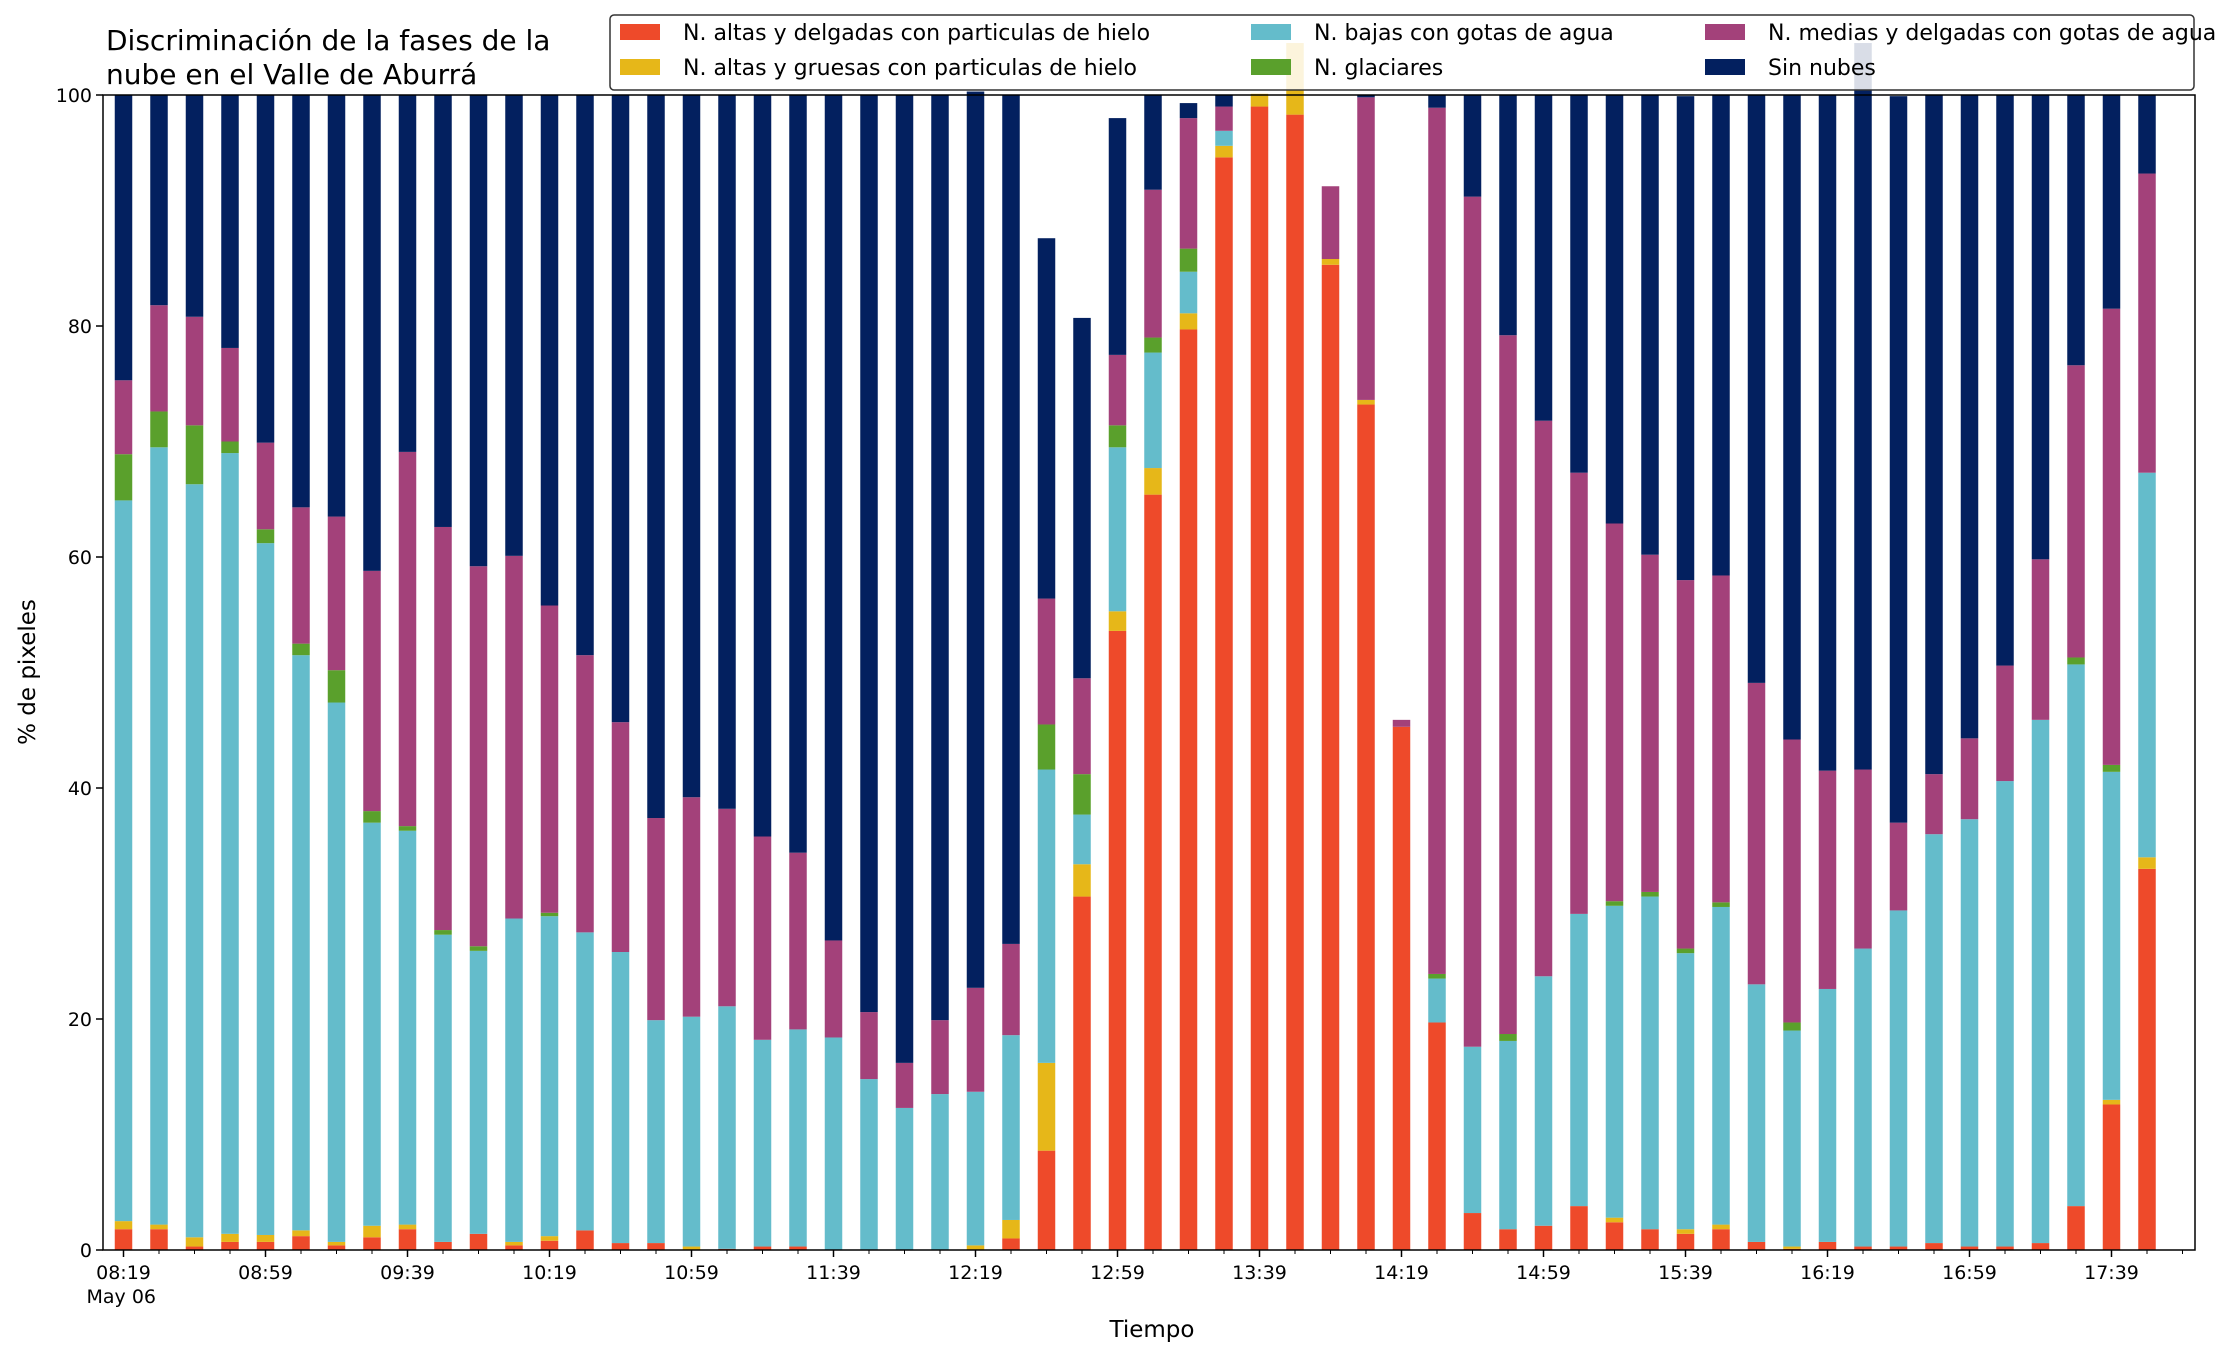 The height and width of the screenshot is (1355, 2216). Describe the element at coordinates (80, 327) in the screenshot. I see `y-tick-label: 80` at that location.